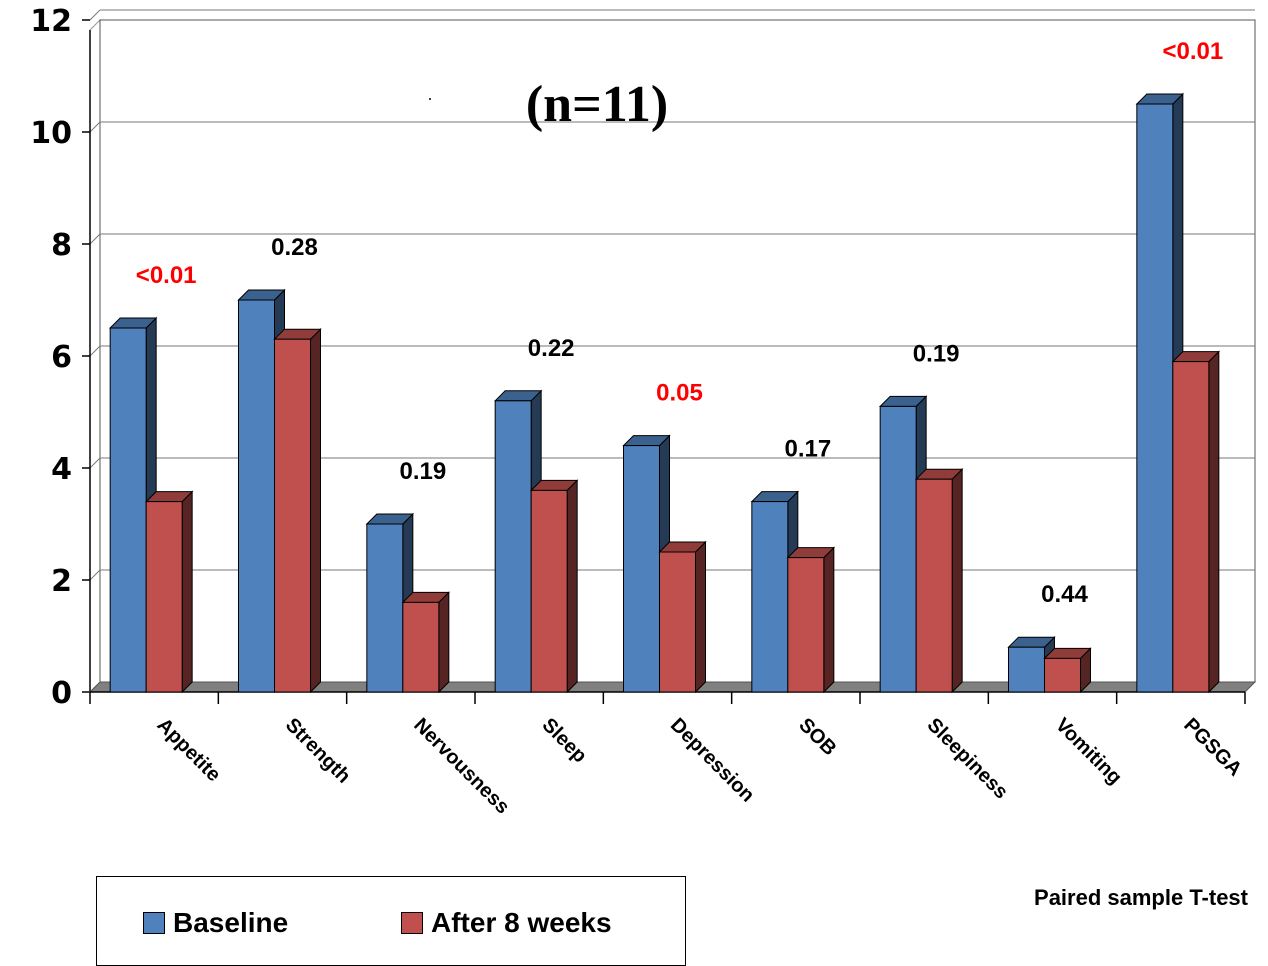 The image size is (1268, 966). Describe the element at coordinates (1088, 751) in the screenshot. I see `x-tick-label: Vomiting` at that location.